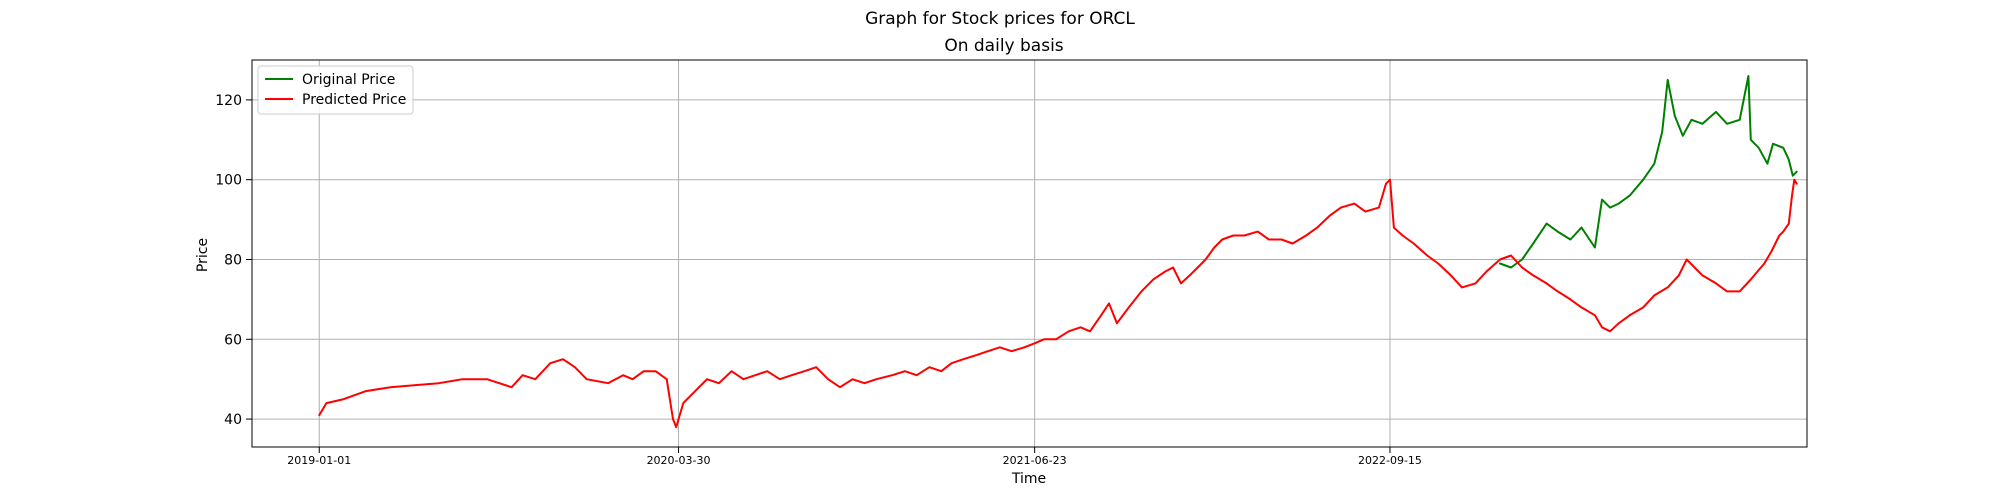 Image resolution: width=2000 pixels, height=500 pixels. I want to click on legend: Original Price Predicted Price, so click(335, 90).